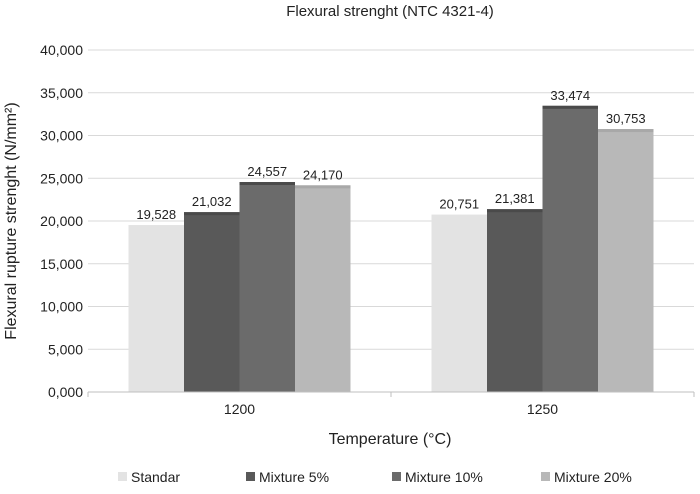  Describe the element at coordinates (294, 477) in the screenshot. I see `legend-label: Mixture 5%` at that location.